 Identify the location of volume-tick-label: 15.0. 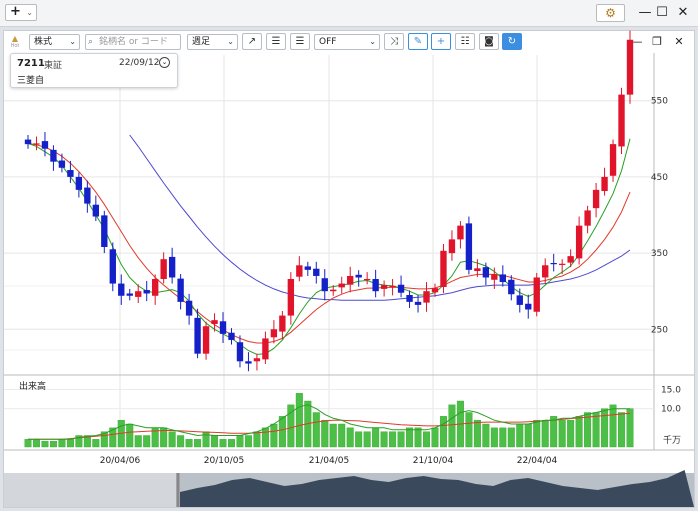
(671, 391).